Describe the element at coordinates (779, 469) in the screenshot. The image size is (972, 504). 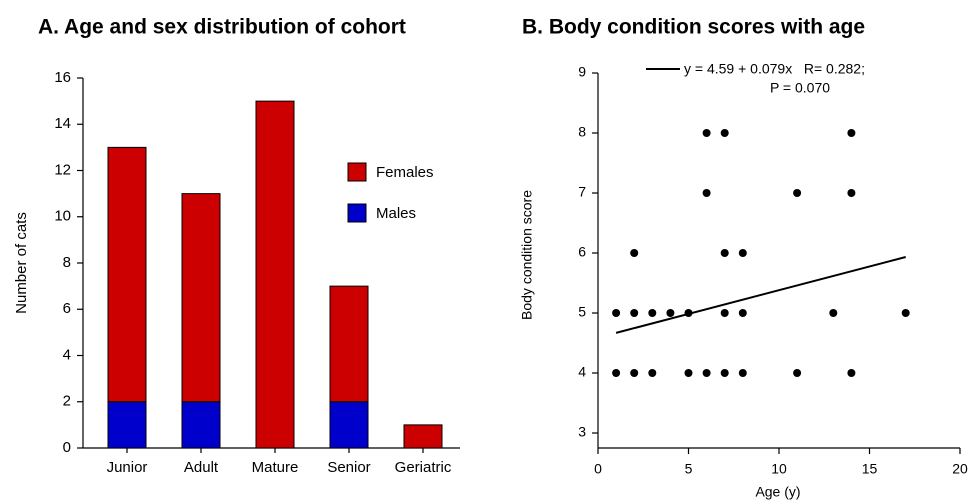
I see `x-tick-label: 10` at that location.